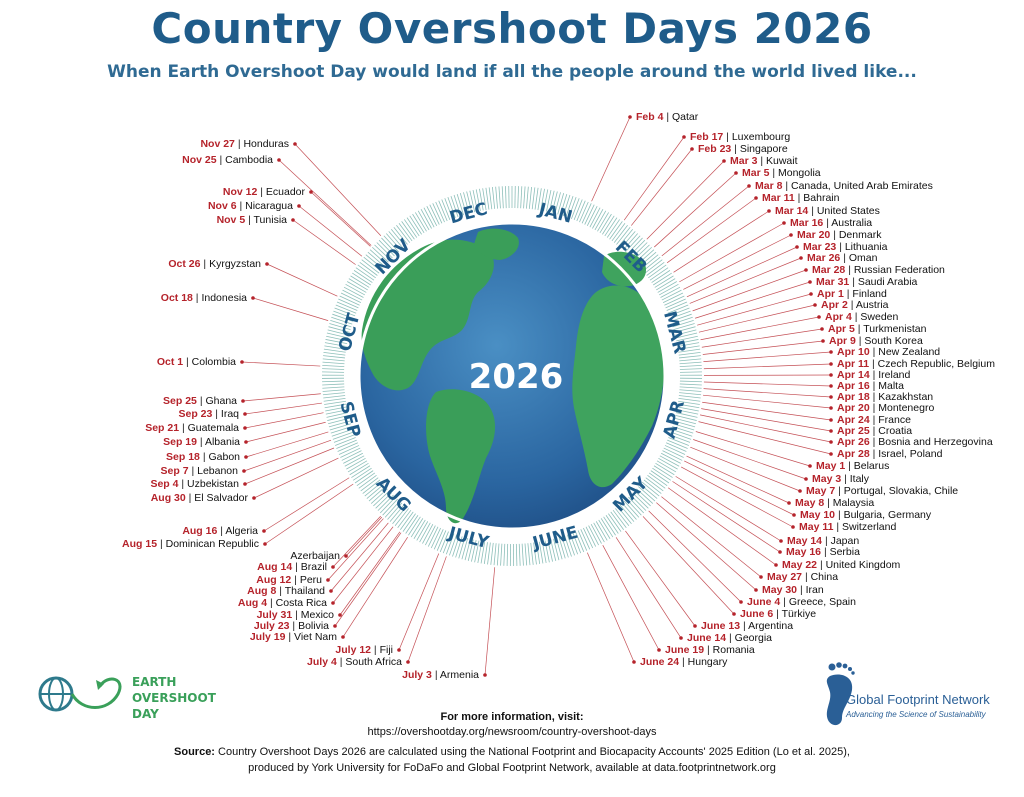  I want to click on country-name: Israel, Poland, so click(910, 454).